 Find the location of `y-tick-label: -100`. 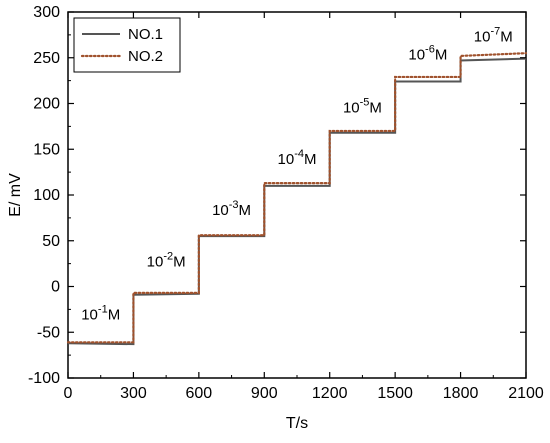

y-tick-label: -100 is located at coordinates (44, 378).